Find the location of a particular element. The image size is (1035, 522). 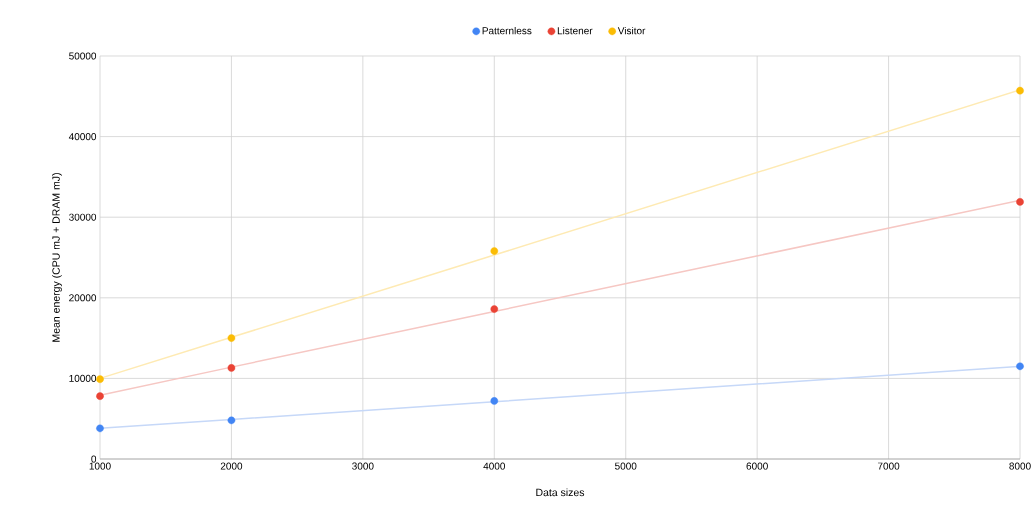

y-tick-label: 10000 is located at coordinates (83, 378).